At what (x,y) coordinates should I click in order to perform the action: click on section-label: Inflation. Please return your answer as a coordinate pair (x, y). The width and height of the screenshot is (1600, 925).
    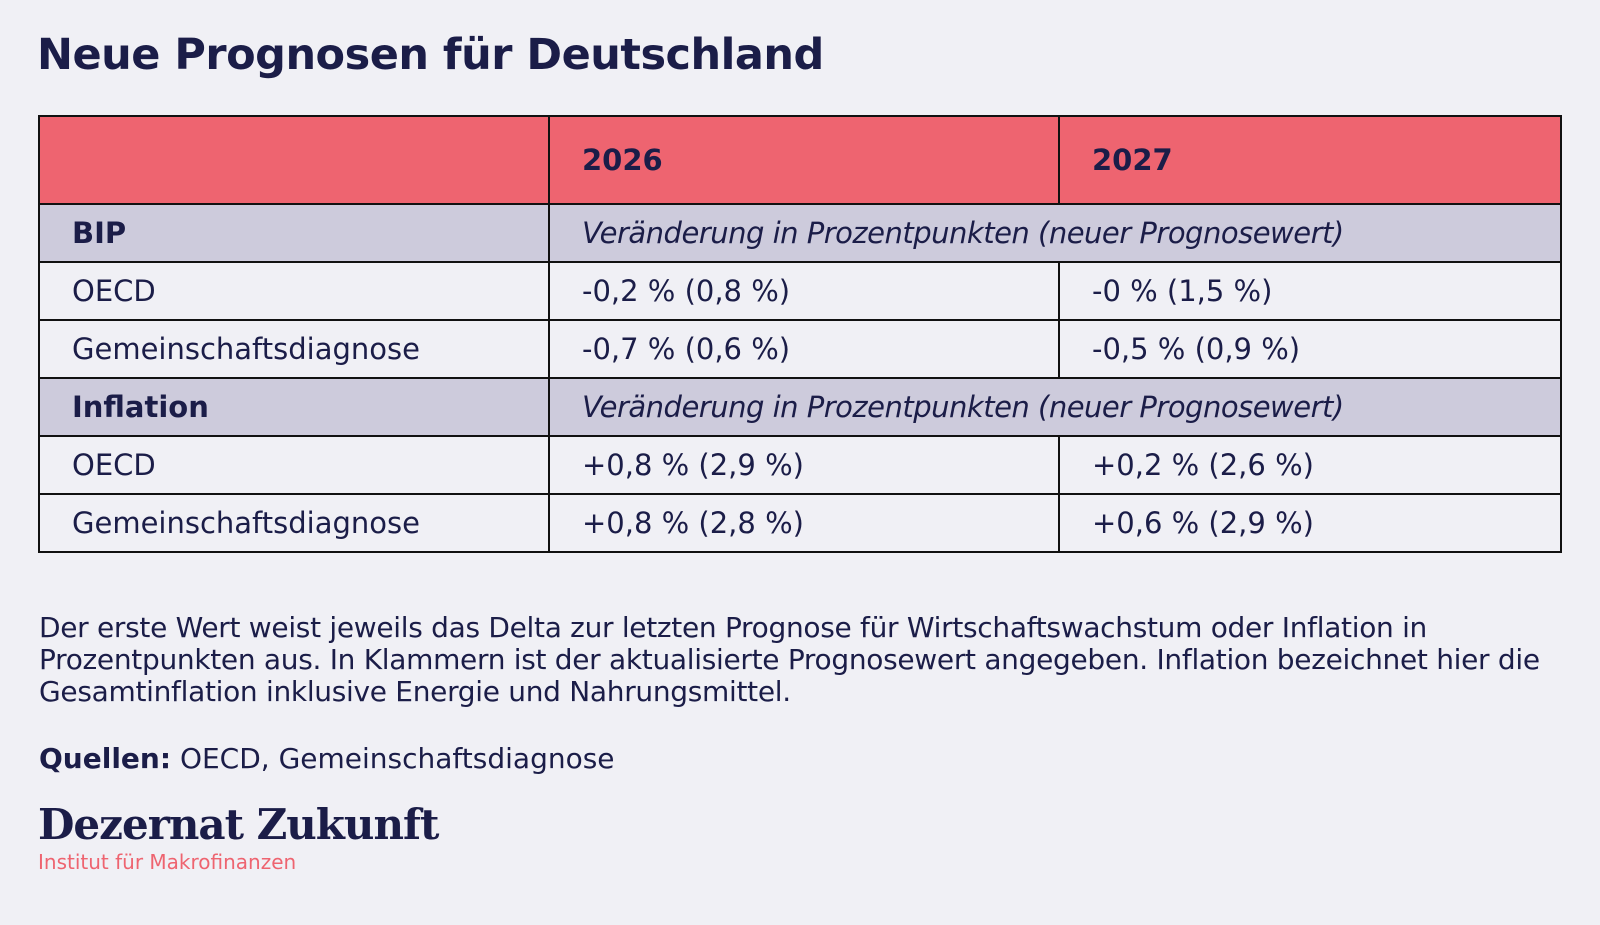
    Looking at the image, I should click on (294, 407).